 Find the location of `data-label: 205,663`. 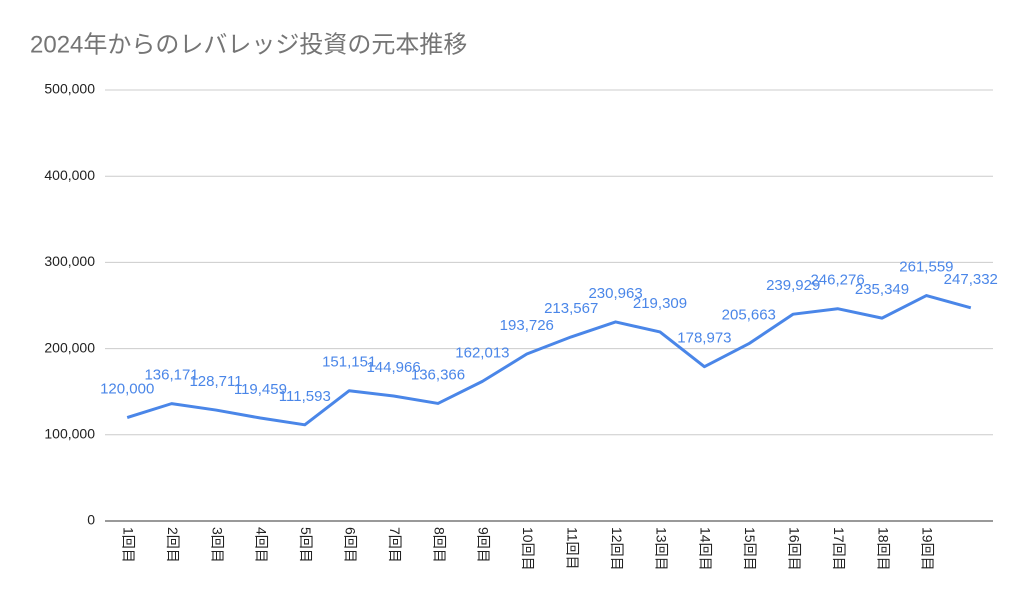

data-label: 205,663 is located at coordinates (749, 315).